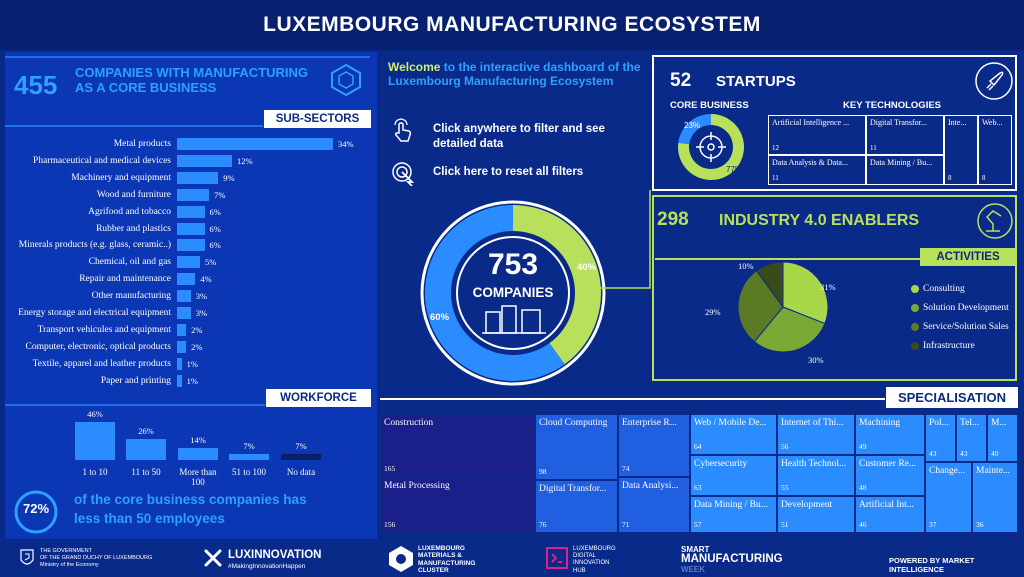  Describe the element at coordinates (733, 514) in the screenshot. I see `specialisation-cell: Data Mining / Bu... 57` at that location.